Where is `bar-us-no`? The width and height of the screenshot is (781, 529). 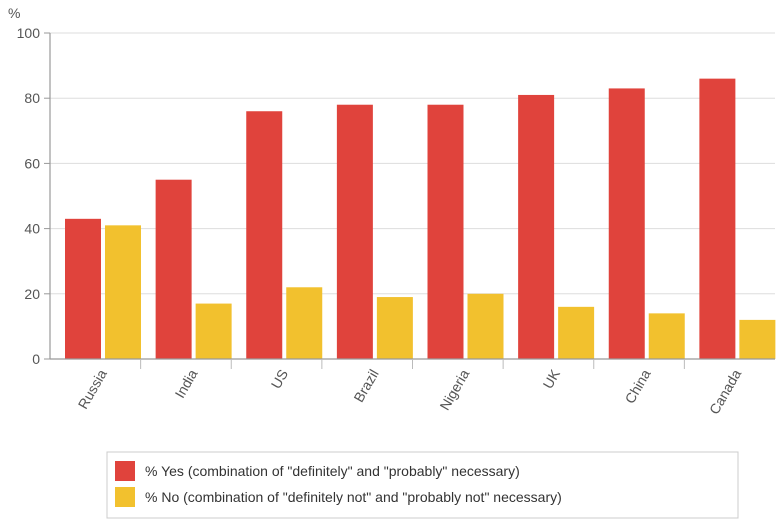
bar-us-no is located at coordinates (304, 323).